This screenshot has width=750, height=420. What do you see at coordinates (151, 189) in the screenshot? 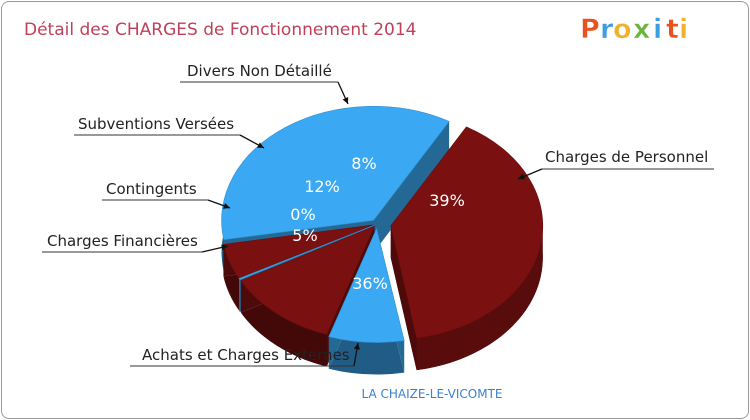
I see `category-label: Contingents` at bounding box center [151, 189].